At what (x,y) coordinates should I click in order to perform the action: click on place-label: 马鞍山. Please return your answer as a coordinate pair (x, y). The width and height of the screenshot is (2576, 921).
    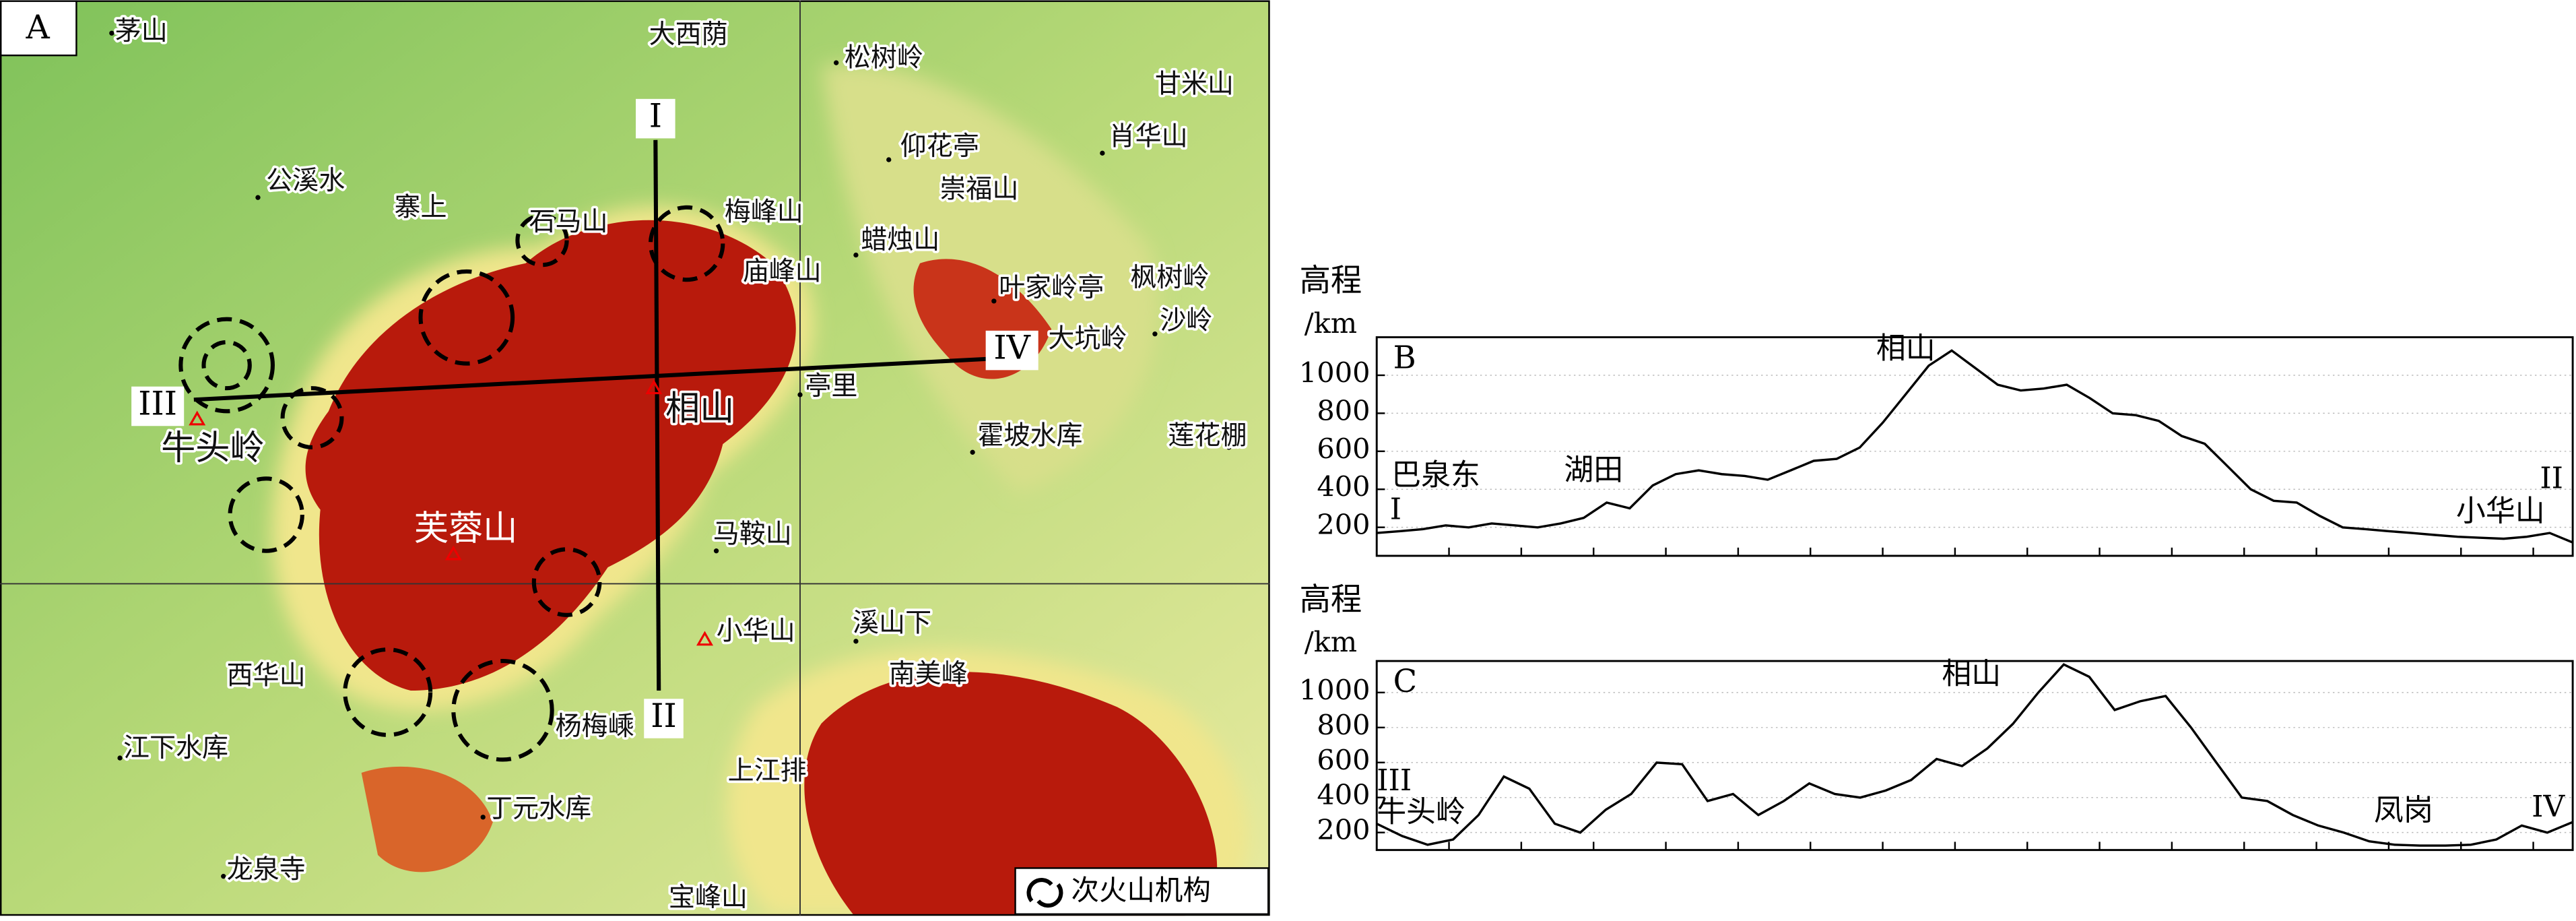
    Looking at the image, I should click on (752, 534).